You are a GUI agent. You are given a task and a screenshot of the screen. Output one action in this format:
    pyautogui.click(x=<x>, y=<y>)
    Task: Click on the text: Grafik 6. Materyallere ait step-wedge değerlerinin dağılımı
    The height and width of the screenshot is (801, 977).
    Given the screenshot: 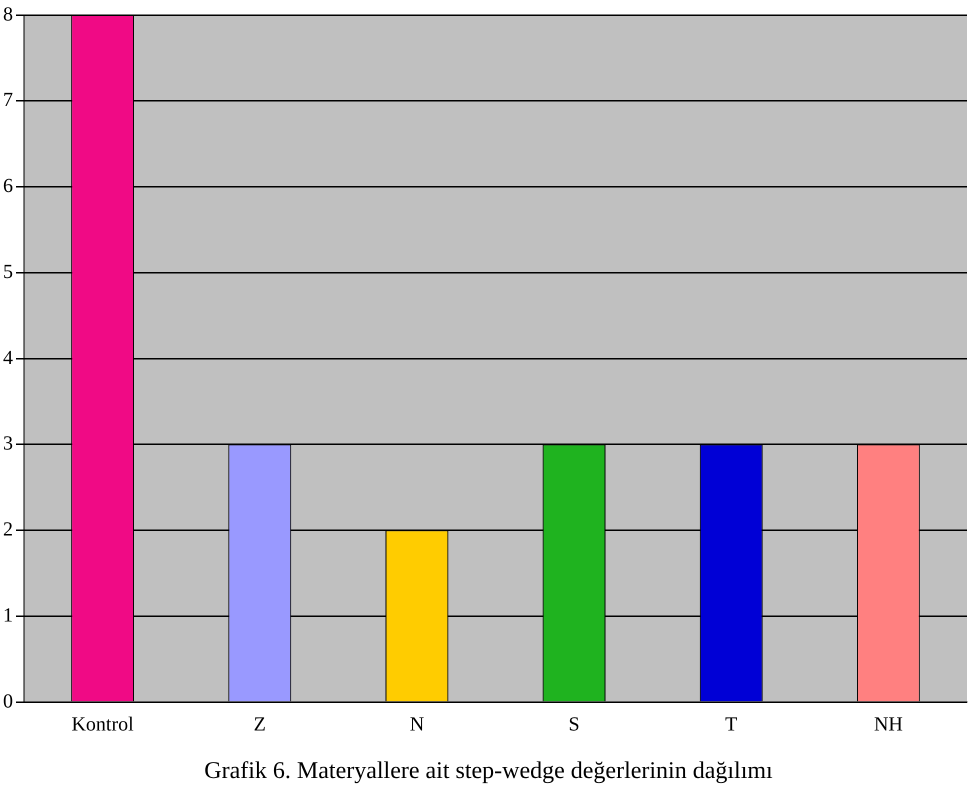 What is the action you would take?
    pyautogui.click(x=488, y=771)
    